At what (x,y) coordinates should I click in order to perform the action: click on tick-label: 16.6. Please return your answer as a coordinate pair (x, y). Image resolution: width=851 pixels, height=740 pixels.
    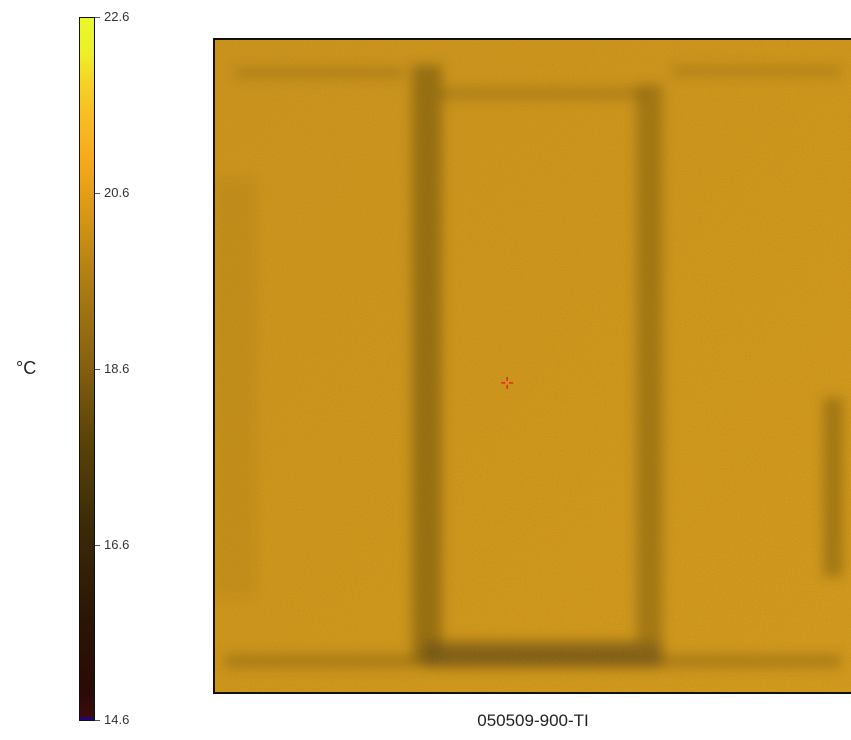
    Looking at the image, I should click on (117, 544).